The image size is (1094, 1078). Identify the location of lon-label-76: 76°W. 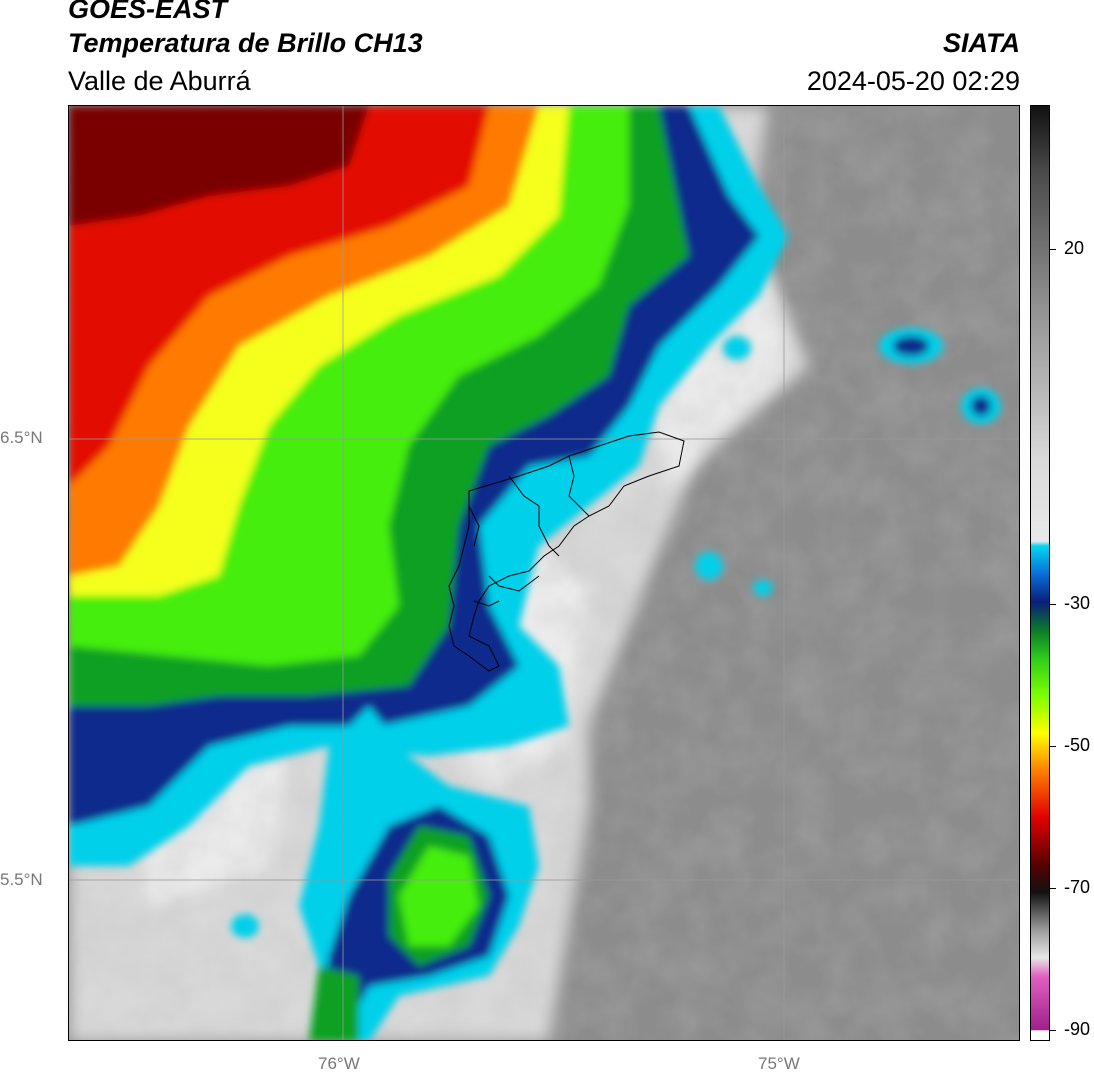
(339, 1063).